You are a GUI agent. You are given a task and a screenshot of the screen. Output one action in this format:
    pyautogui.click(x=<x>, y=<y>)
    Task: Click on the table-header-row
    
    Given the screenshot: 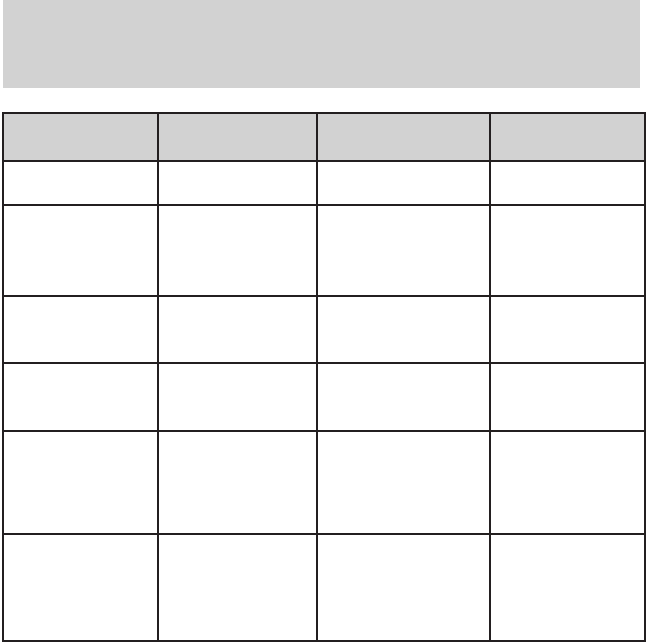 What is the action you would take?
    pyautogui.click(x=324, y=137)
    